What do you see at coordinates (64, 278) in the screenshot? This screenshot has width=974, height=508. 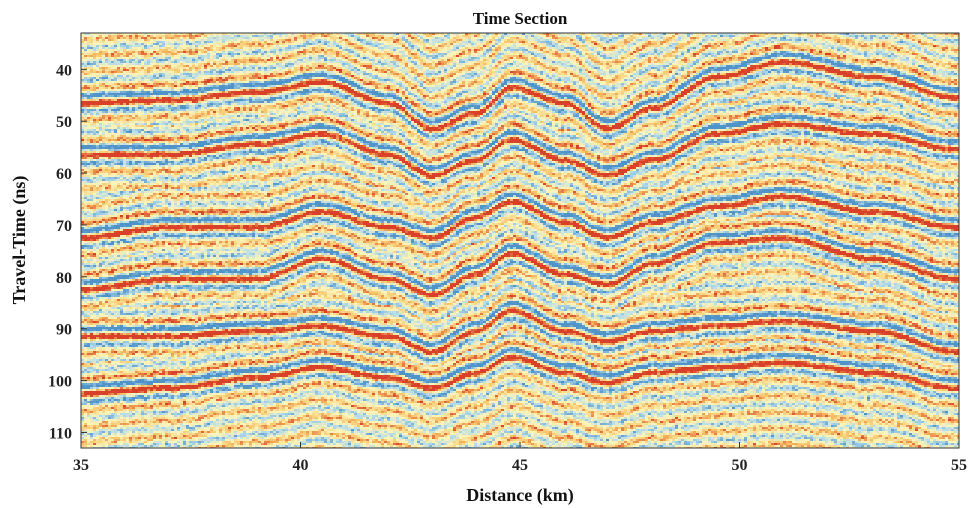 I see `y-tick-label: 80` at bounding box center [64, 278].